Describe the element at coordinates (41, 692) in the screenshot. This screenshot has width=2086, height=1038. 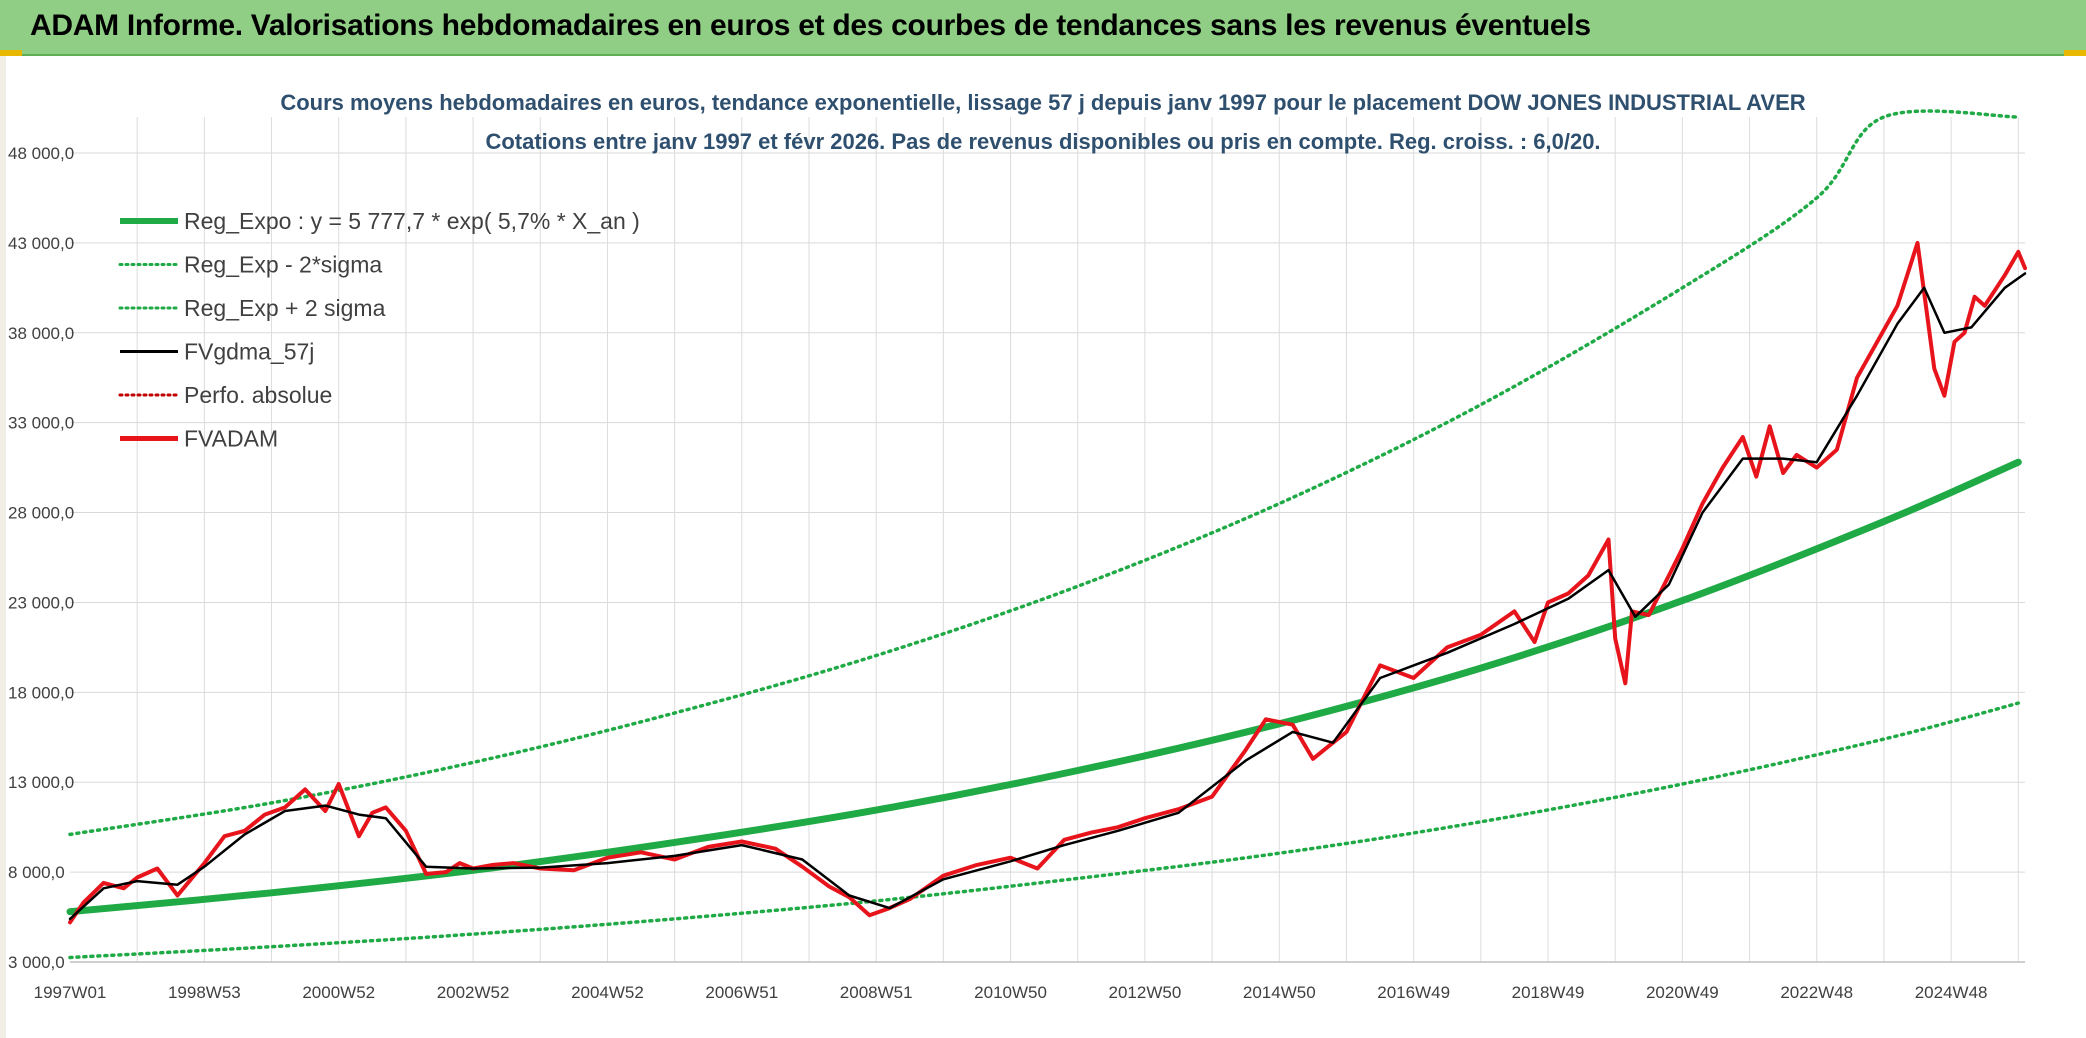
I see `y-tick-label: 18 000,0` at that location.